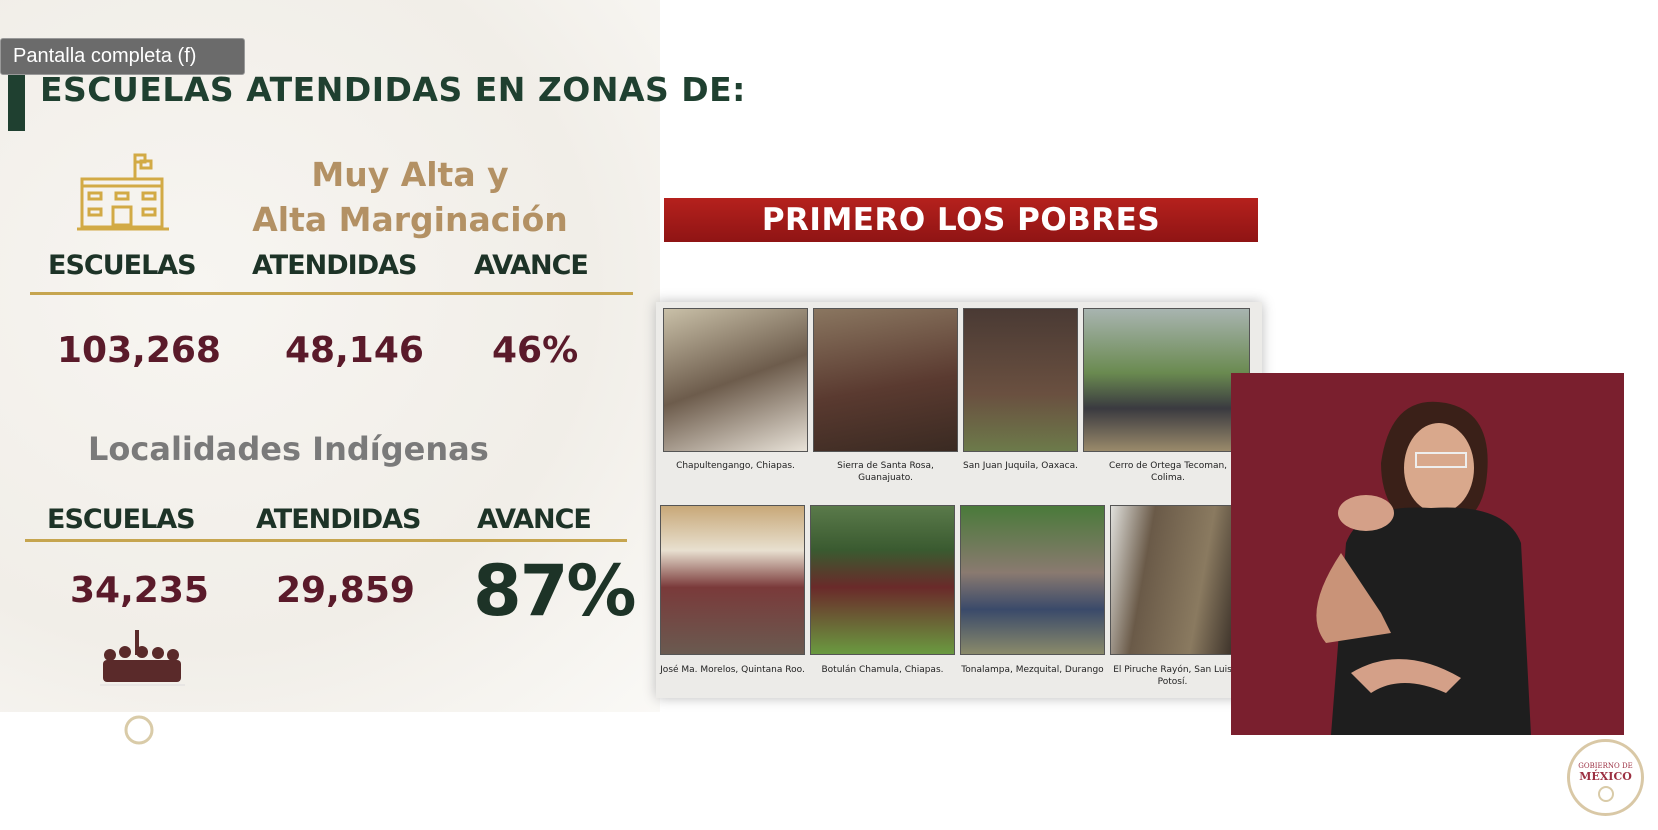 The width and height of the screenshot is (1658, 830). I want to click on title-accent-bar, so click(16, 103).